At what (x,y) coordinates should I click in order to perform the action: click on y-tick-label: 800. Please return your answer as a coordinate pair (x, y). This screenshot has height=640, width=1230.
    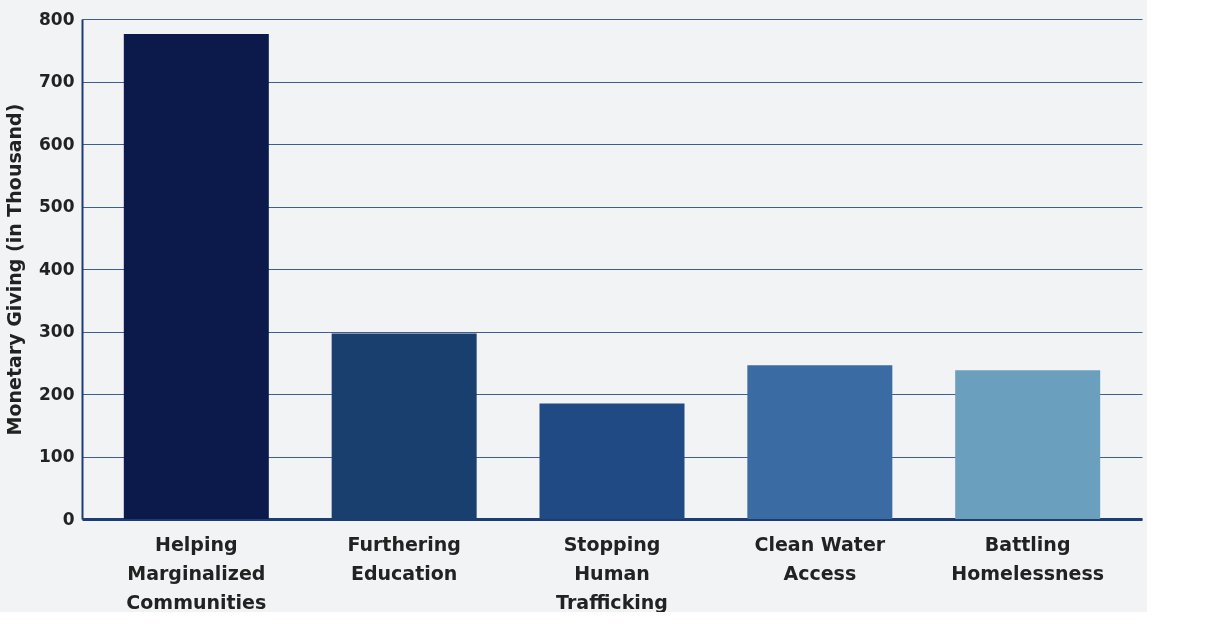
    Looking at the image, I should click on (57, 18).